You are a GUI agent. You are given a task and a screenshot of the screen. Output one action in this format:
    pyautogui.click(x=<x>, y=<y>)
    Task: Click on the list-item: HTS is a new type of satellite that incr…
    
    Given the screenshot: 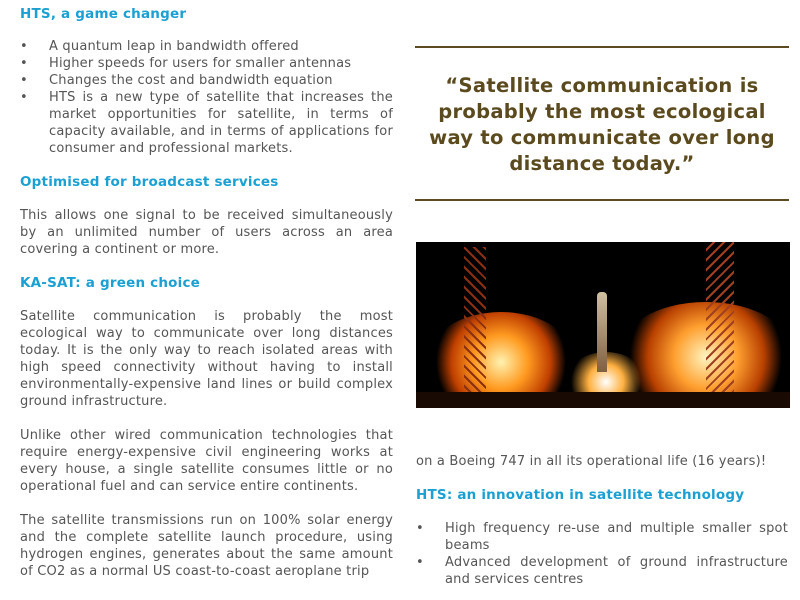 What is the action you would take?
    pyautogui.click(x=206, y=123)
    